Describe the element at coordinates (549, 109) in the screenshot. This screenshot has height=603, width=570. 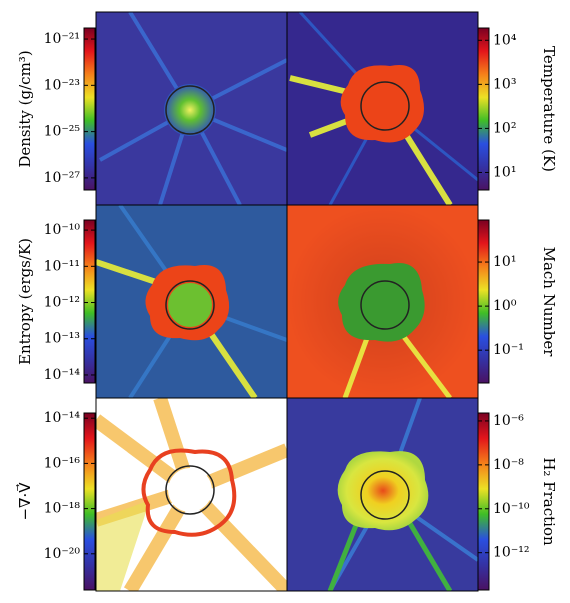
I see `axis-label: Temperature (K)` at that location.